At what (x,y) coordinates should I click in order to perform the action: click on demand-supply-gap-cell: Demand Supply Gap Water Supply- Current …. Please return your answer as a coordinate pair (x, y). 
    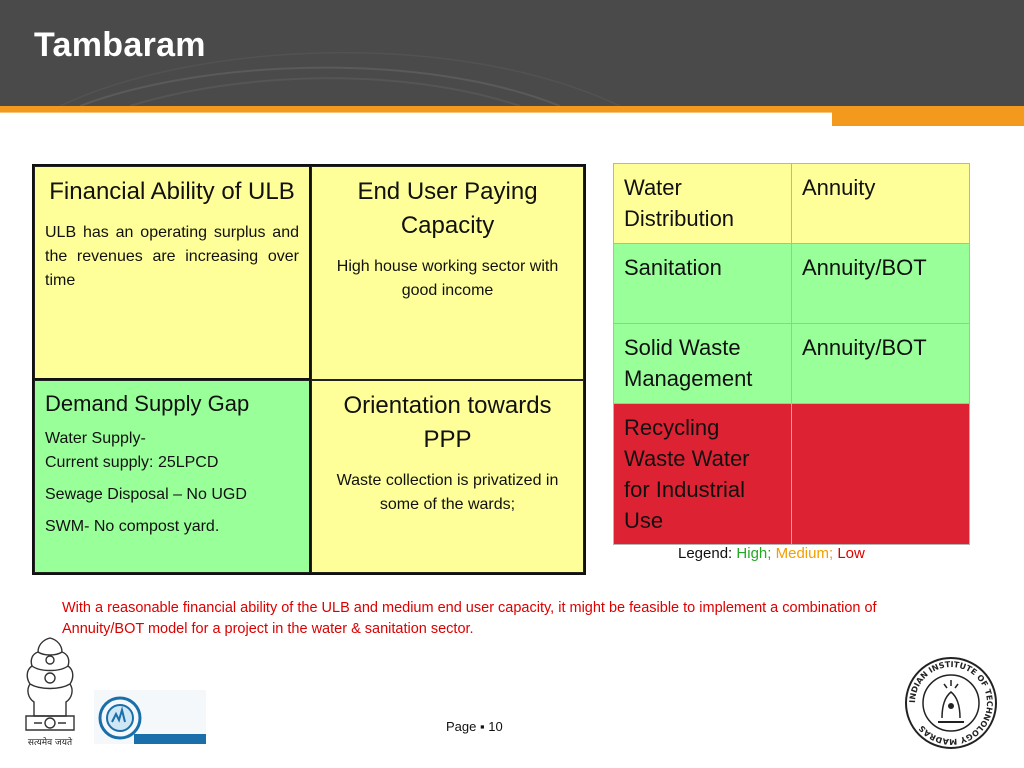
    Looking at the image, I should click on (172, 476).